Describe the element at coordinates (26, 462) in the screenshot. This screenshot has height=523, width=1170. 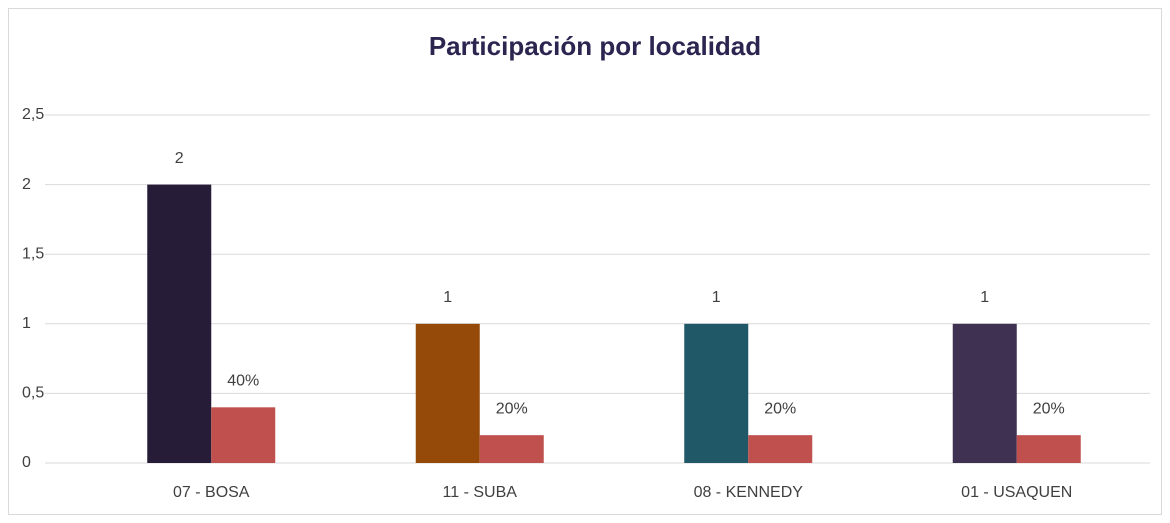
I see `y-tick-label: 0` at that location.